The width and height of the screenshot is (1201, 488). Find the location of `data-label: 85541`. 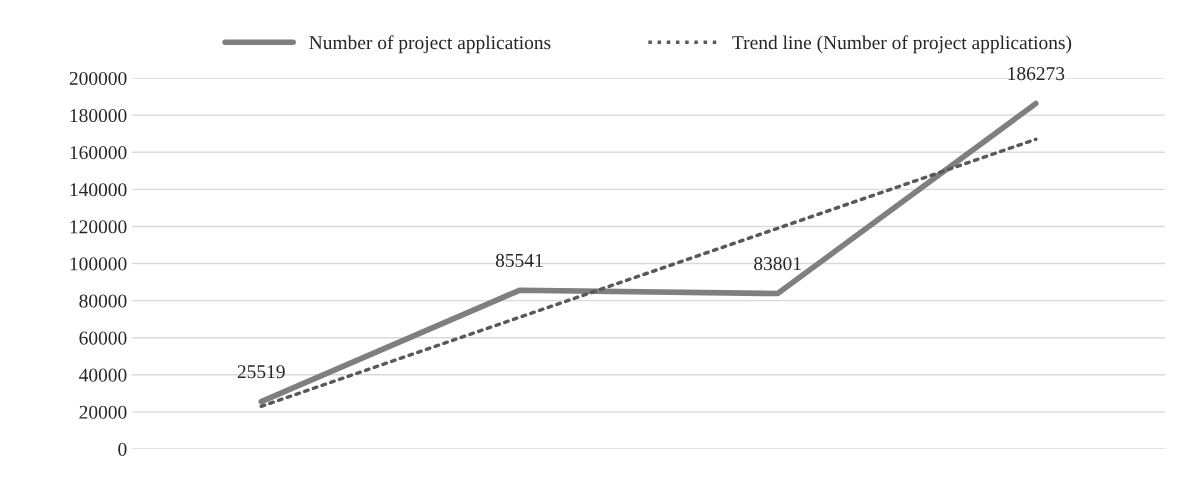

data-label: 85541 is located at coordinates (519, 260).